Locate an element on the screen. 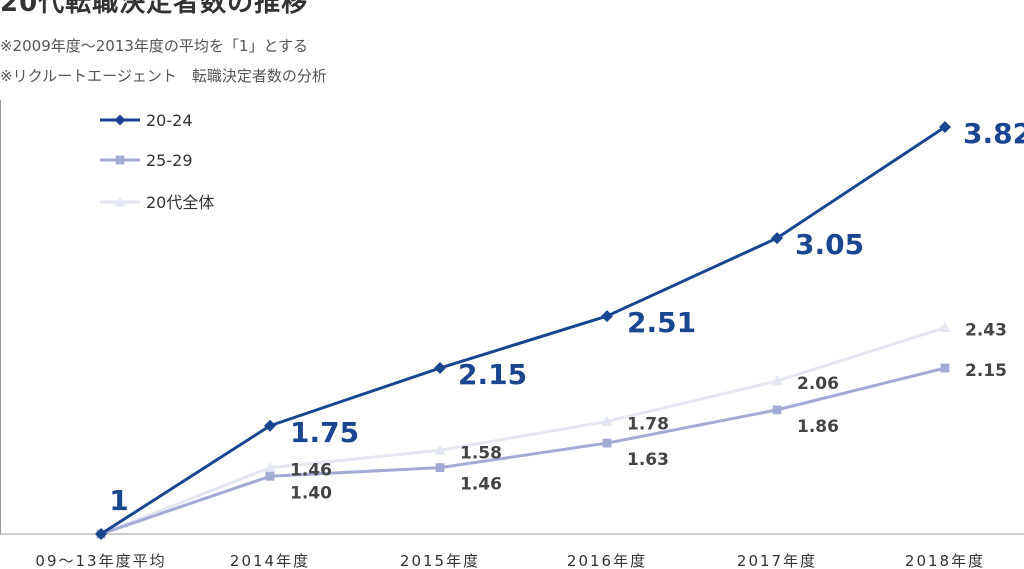  legend-label: 20-24 is located at coordinates (169, 120).